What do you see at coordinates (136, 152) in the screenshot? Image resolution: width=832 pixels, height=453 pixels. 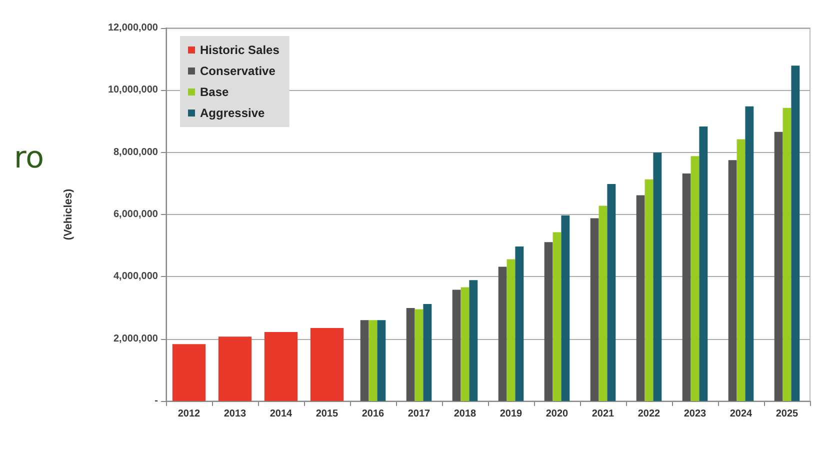 I see `y-tick-label: 8,000,000` at bounding box center [136, 152].